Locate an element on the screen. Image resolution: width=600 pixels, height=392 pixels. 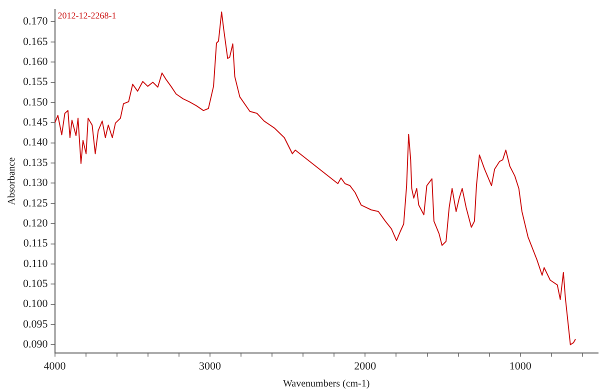
y-tick-label: 0.125 is located at coordinates (35, 203).